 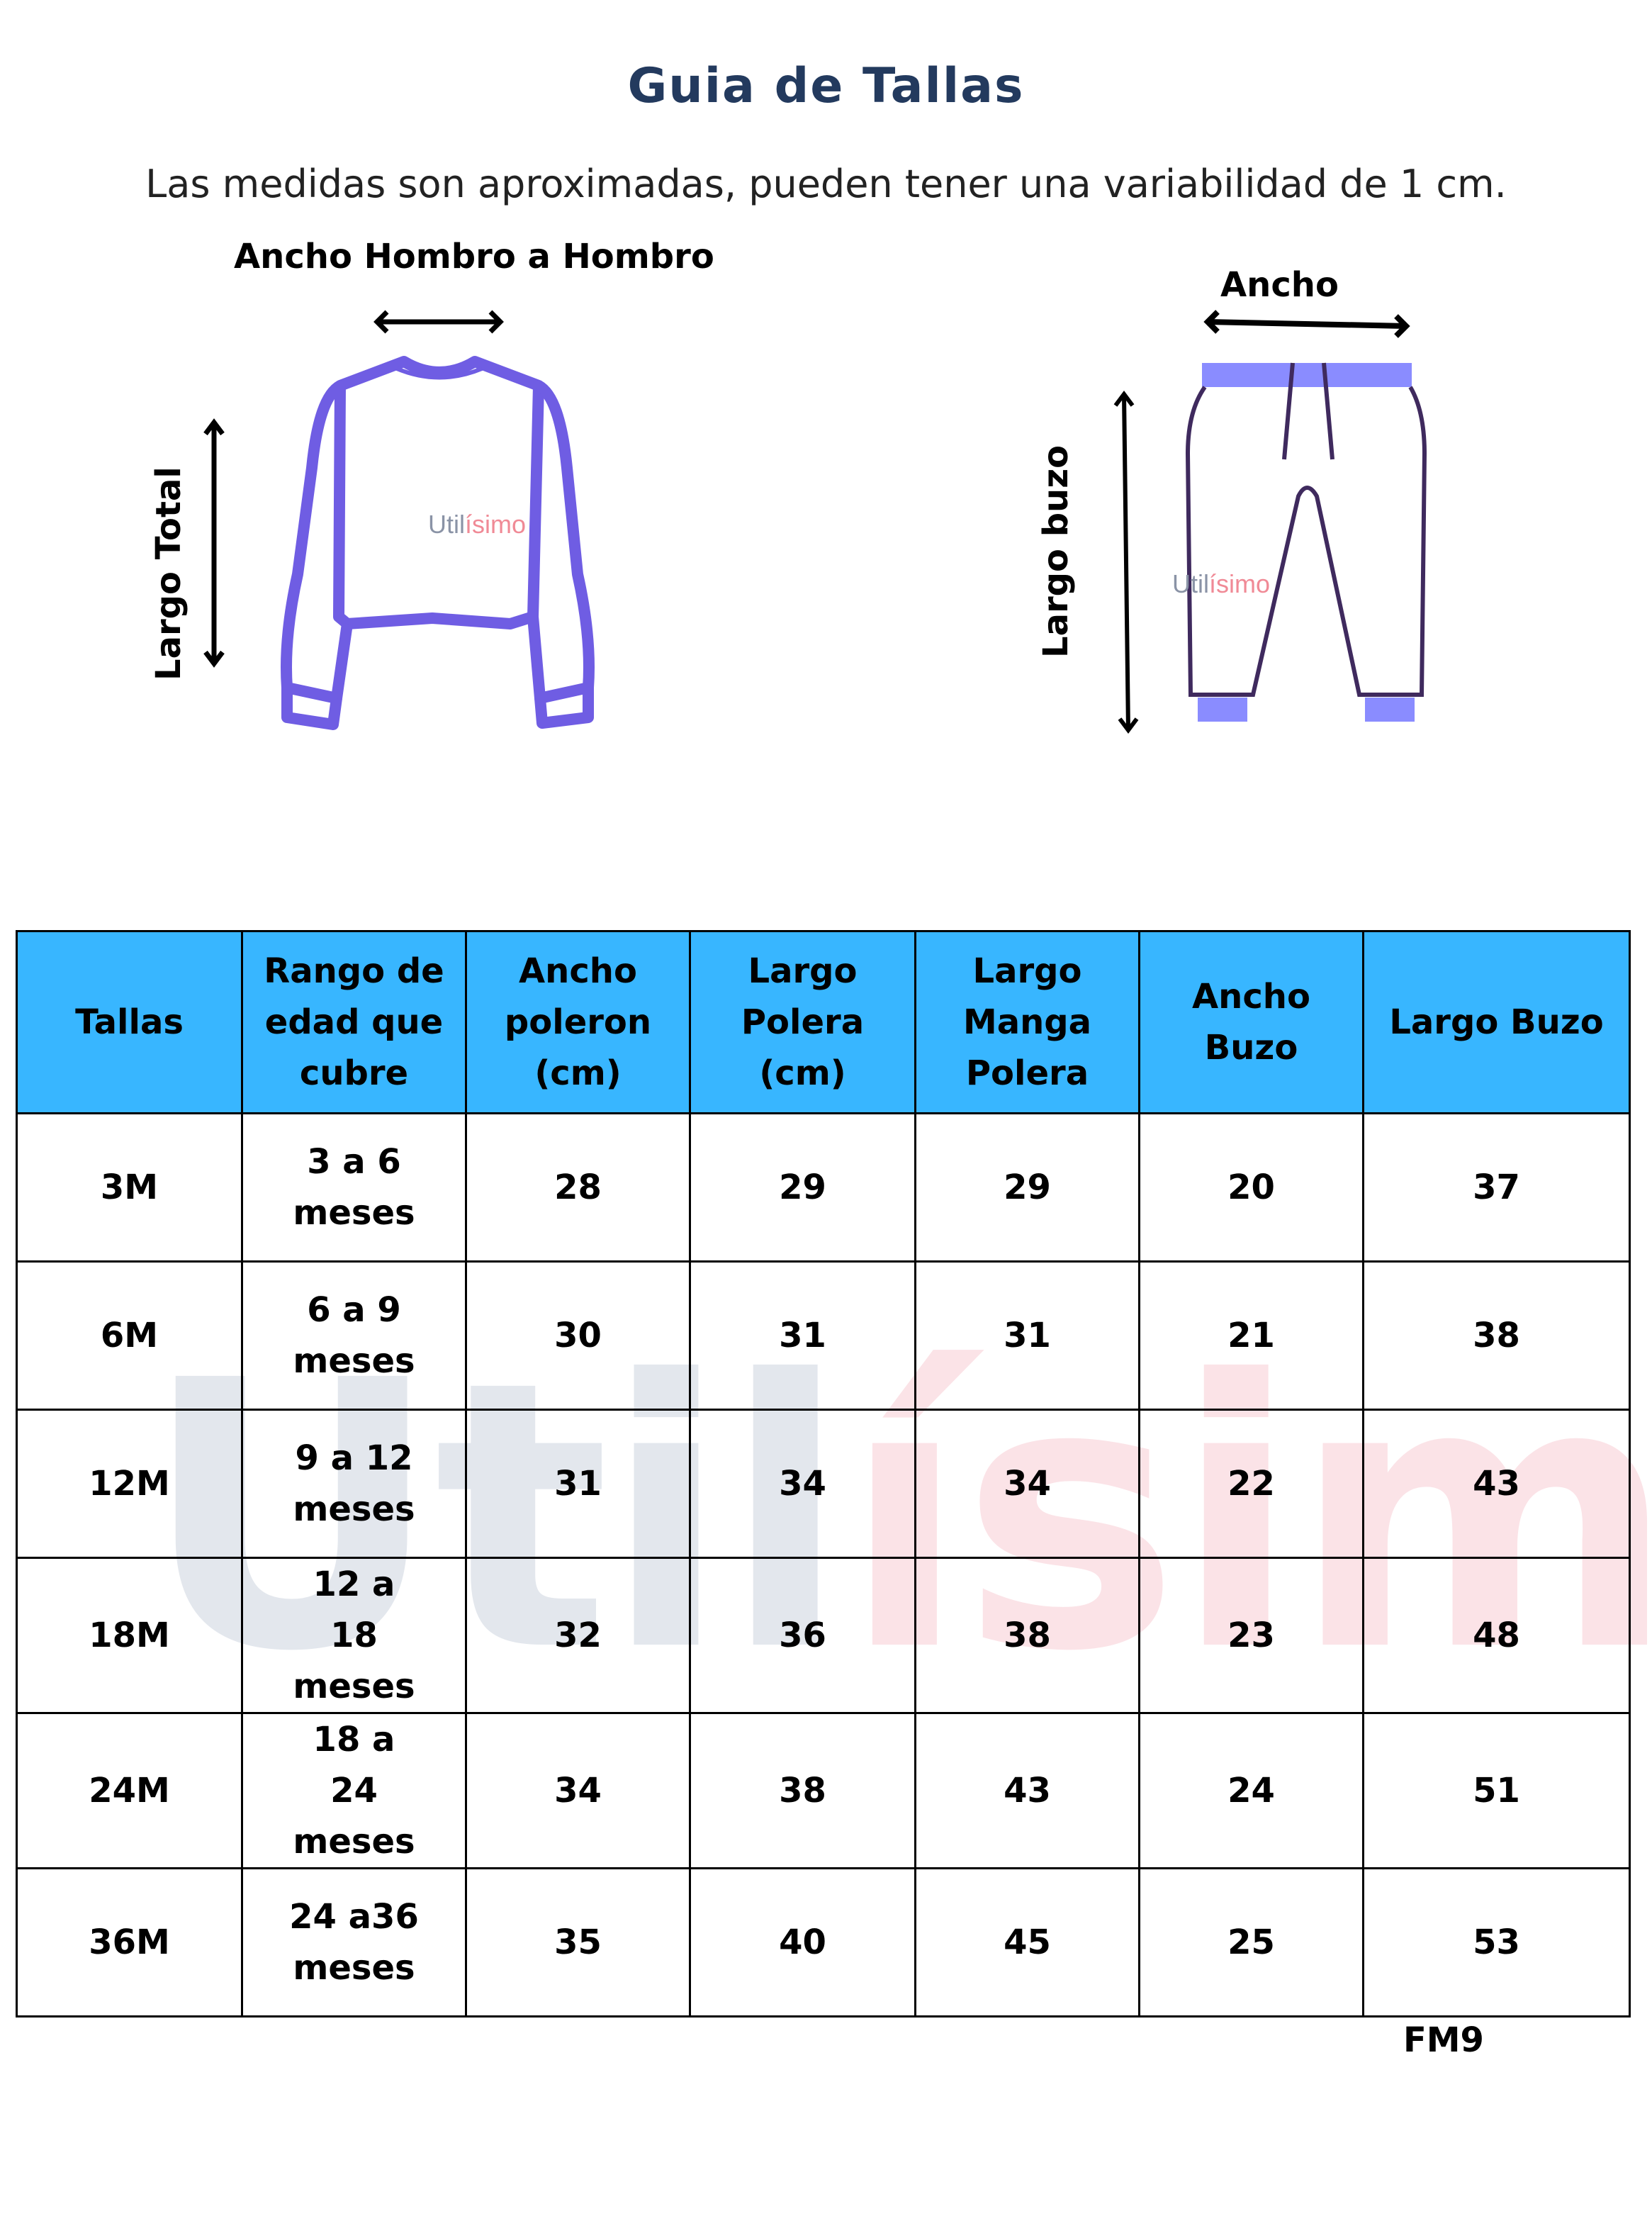 I want to click on table-row: 36M 24 a36 meses 35 40 45 25 53, so click(x=824, y=1942).